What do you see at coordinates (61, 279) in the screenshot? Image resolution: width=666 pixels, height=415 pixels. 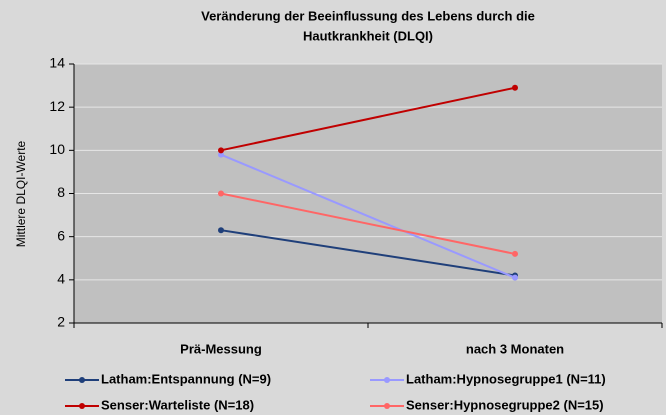 I see `y-tick-label: 4` at bounding box center [61, 279].